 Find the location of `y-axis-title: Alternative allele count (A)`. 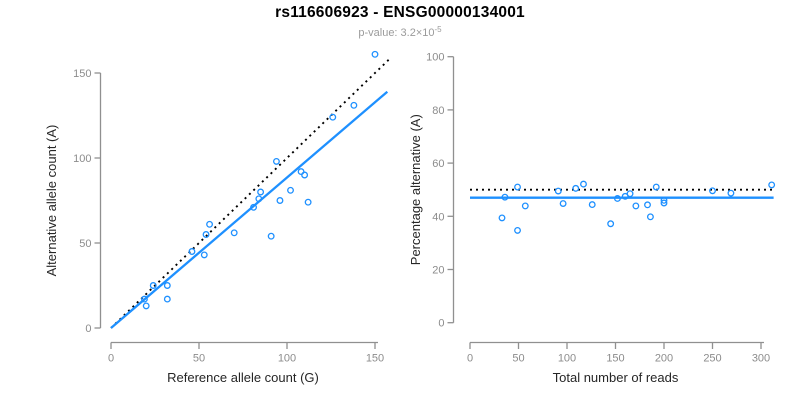

y-axis-title: Alternative allele count (A) is located at coordinates (51, 201).